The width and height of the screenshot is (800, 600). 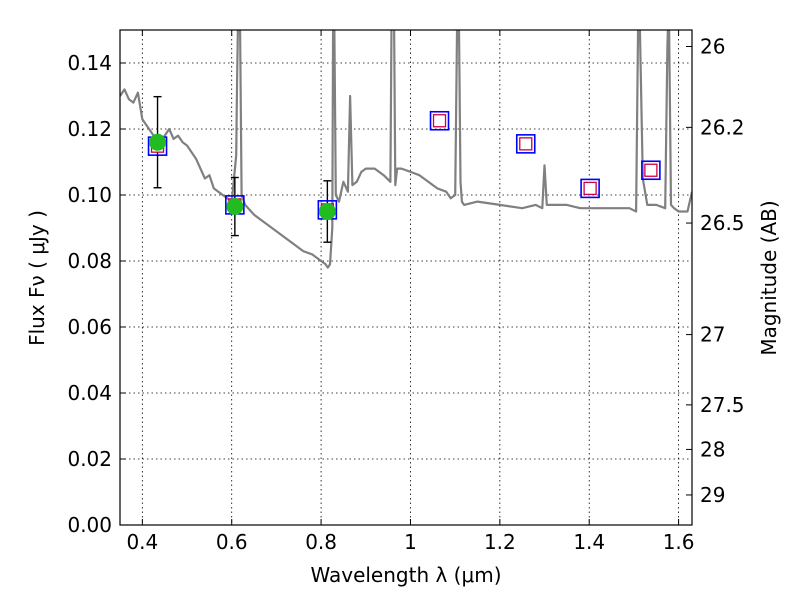 I want to click on y-tick-labels: 0.00 0.02 0.04 0.06 0.08 0.10 0.12 0.14, so click(x=89, y=294).